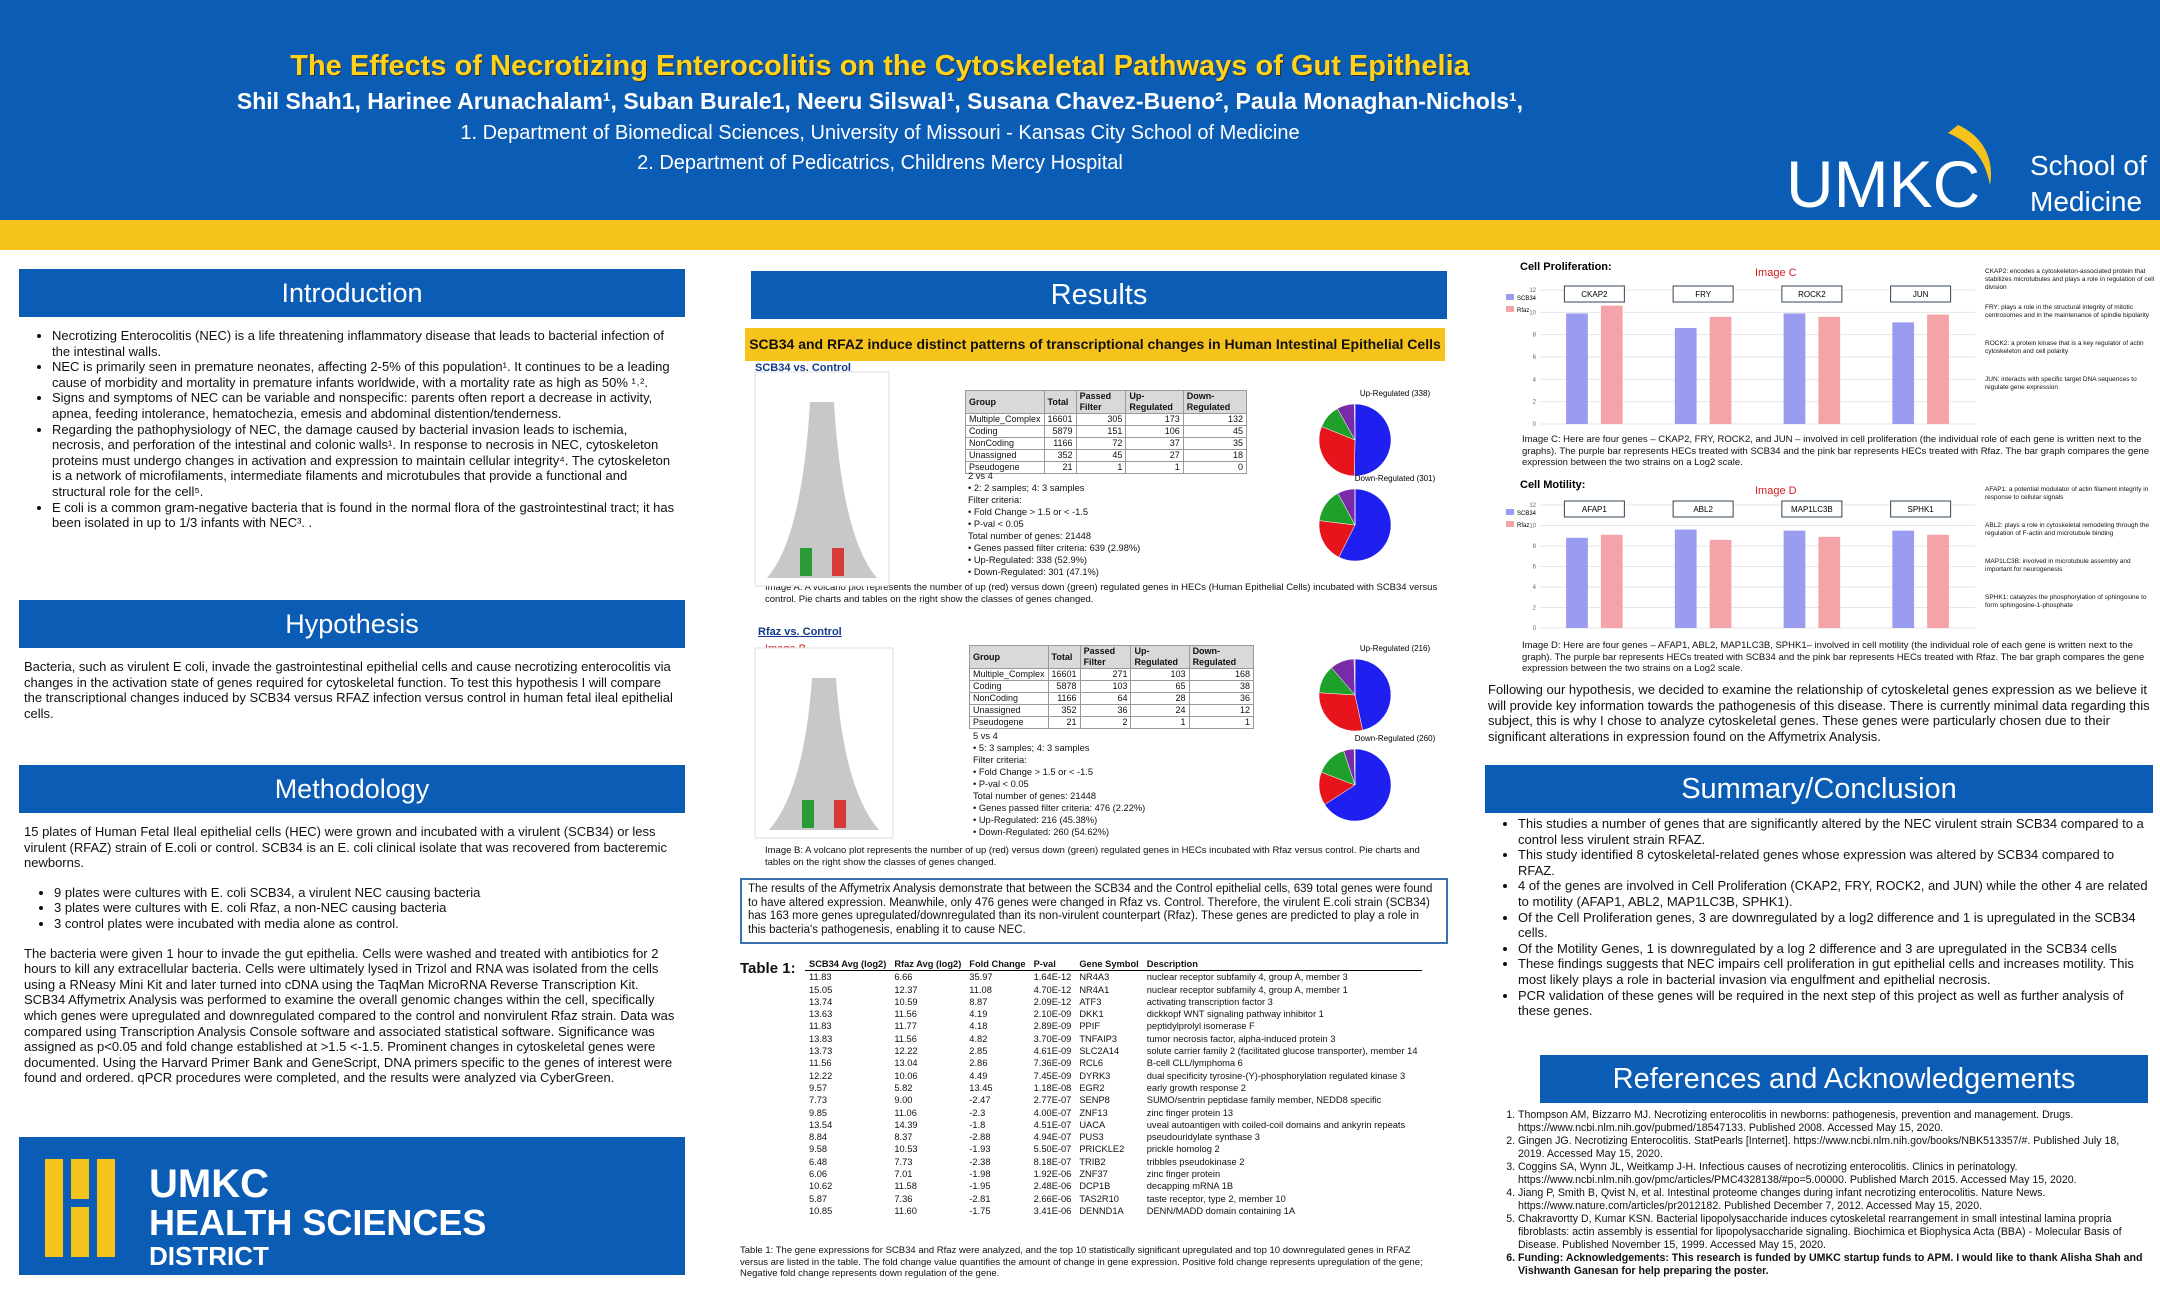 The width and height of the screenshot is (2160, 1296). I want to click on legend-swatch, so click(1510, 297).